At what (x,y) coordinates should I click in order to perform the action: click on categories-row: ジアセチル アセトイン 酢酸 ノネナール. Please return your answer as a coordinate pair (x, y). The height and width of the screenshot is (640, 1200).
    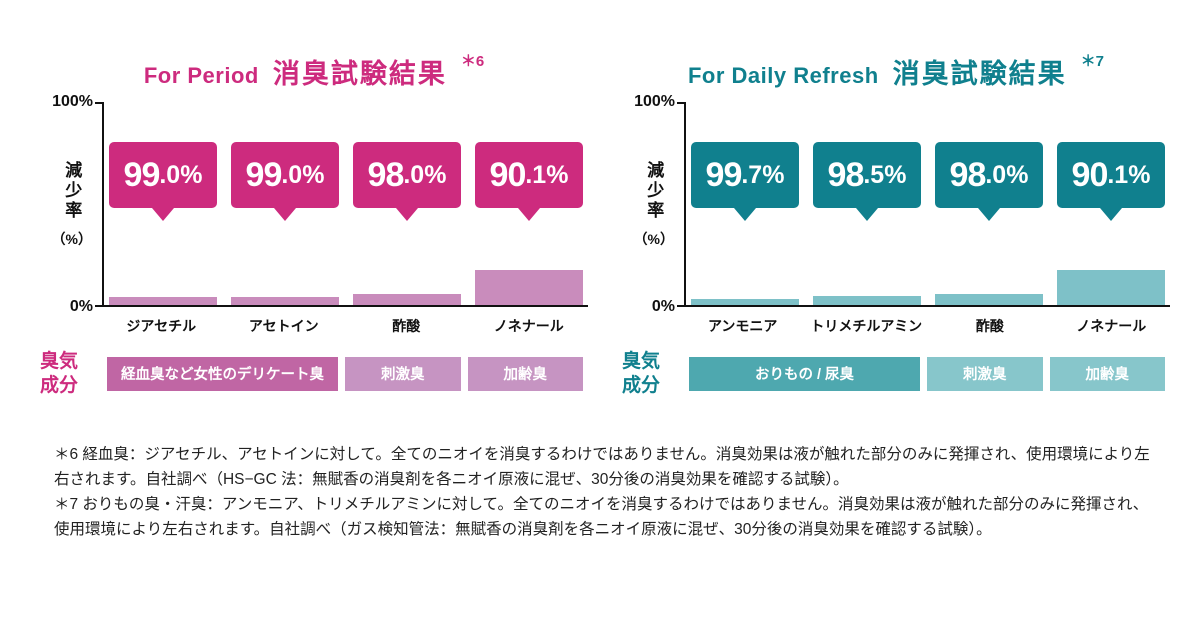
    Looking at the image, I should click on (345, 326).